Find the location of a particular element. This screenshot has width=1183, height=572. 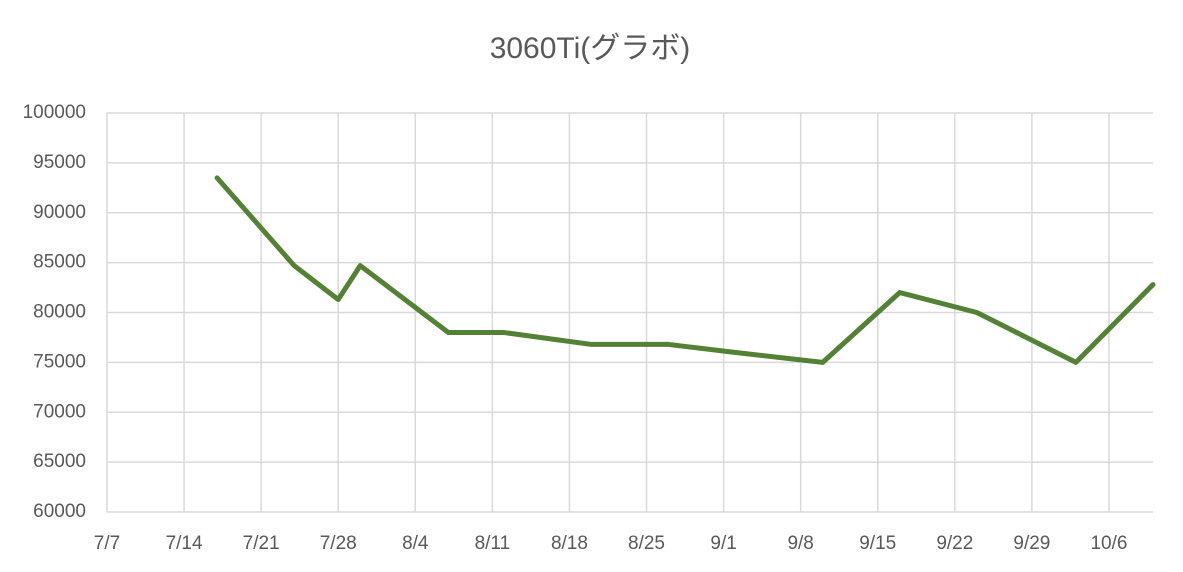

x-tick-label: 9/1 is located at coordinates (723, 543).